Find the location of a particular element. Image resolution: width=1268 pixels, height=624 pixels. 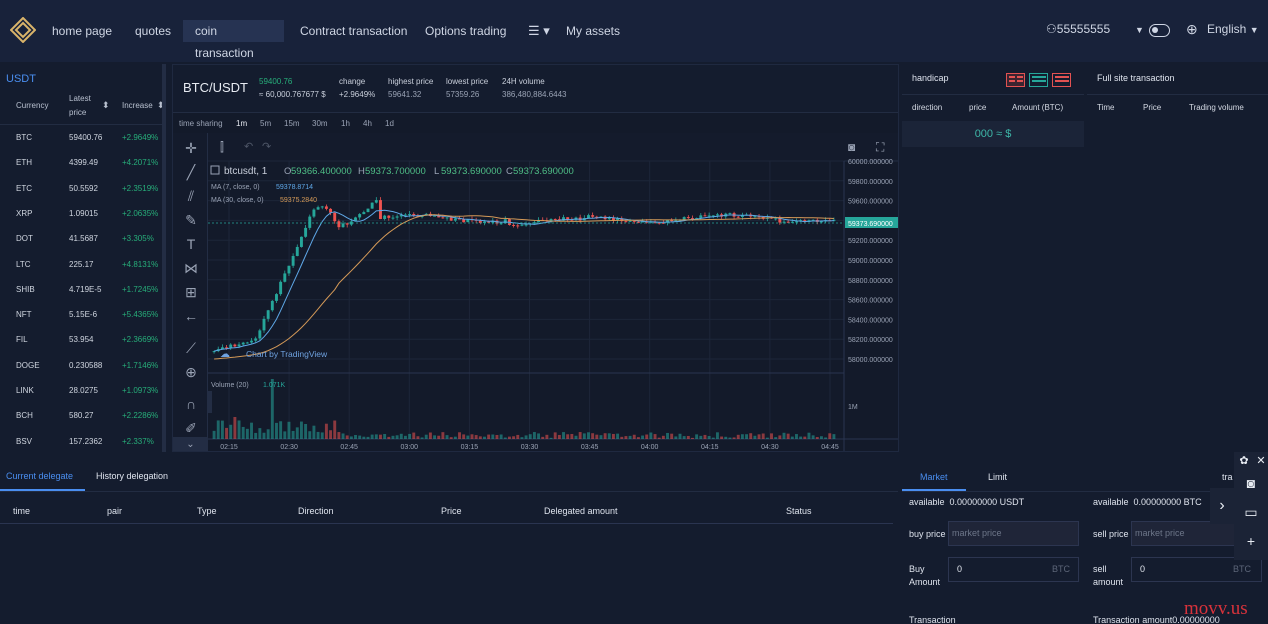

market-row: DOT 41.5687 +3.305% is located at coordinates (81, 246).